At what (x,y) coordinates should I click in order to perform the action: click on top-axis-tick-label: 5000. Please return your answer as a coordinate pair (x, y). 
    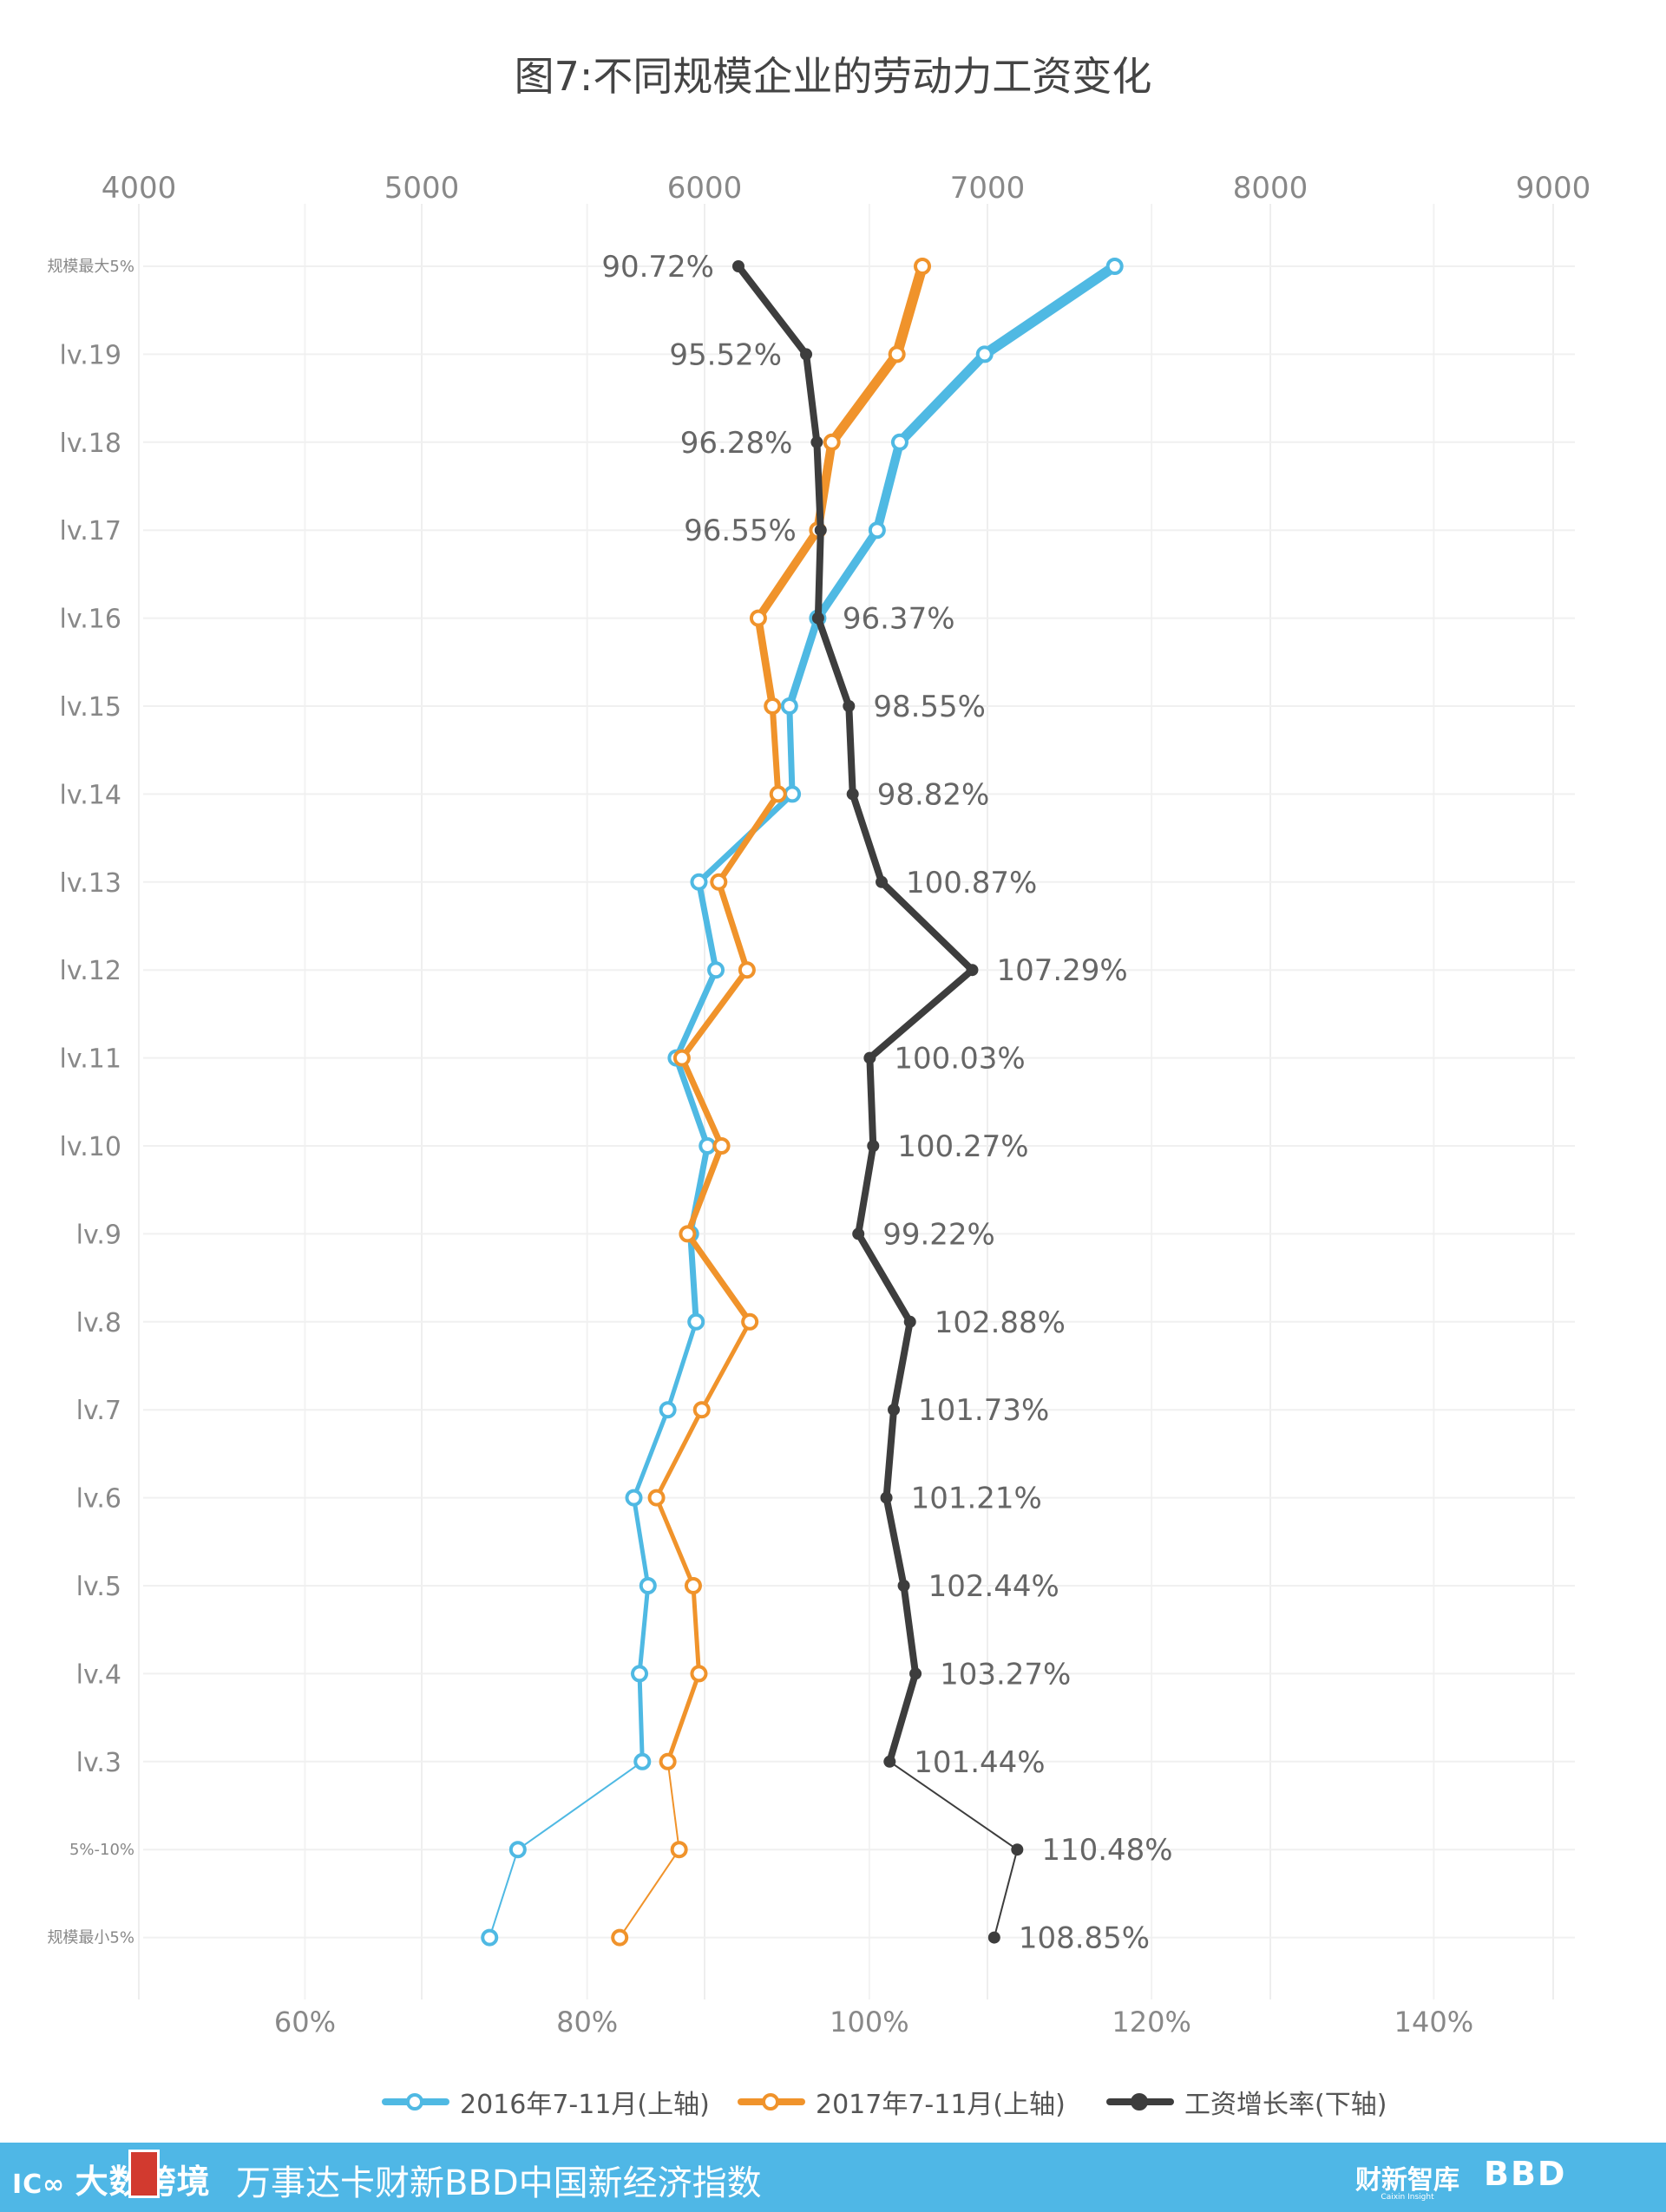
    Looking at the image, I should click on (422, 188).